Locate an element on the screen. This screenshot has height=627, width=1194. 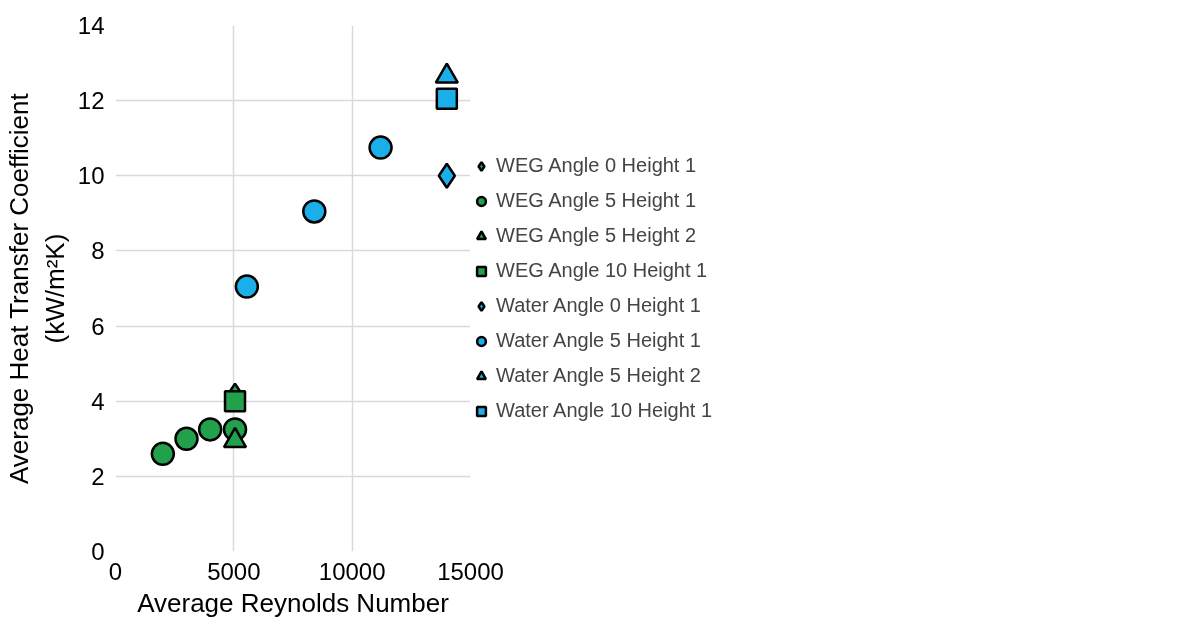
legend-label: WEG Angle 5 Height 2 is located at coordinates (596, 235).